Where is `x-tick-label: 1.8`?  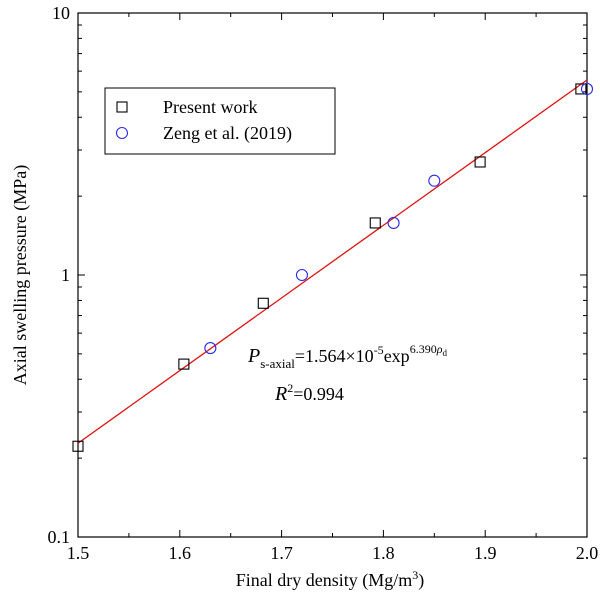 x-tick-label: 1.8 is located at coordinates (383, 553).